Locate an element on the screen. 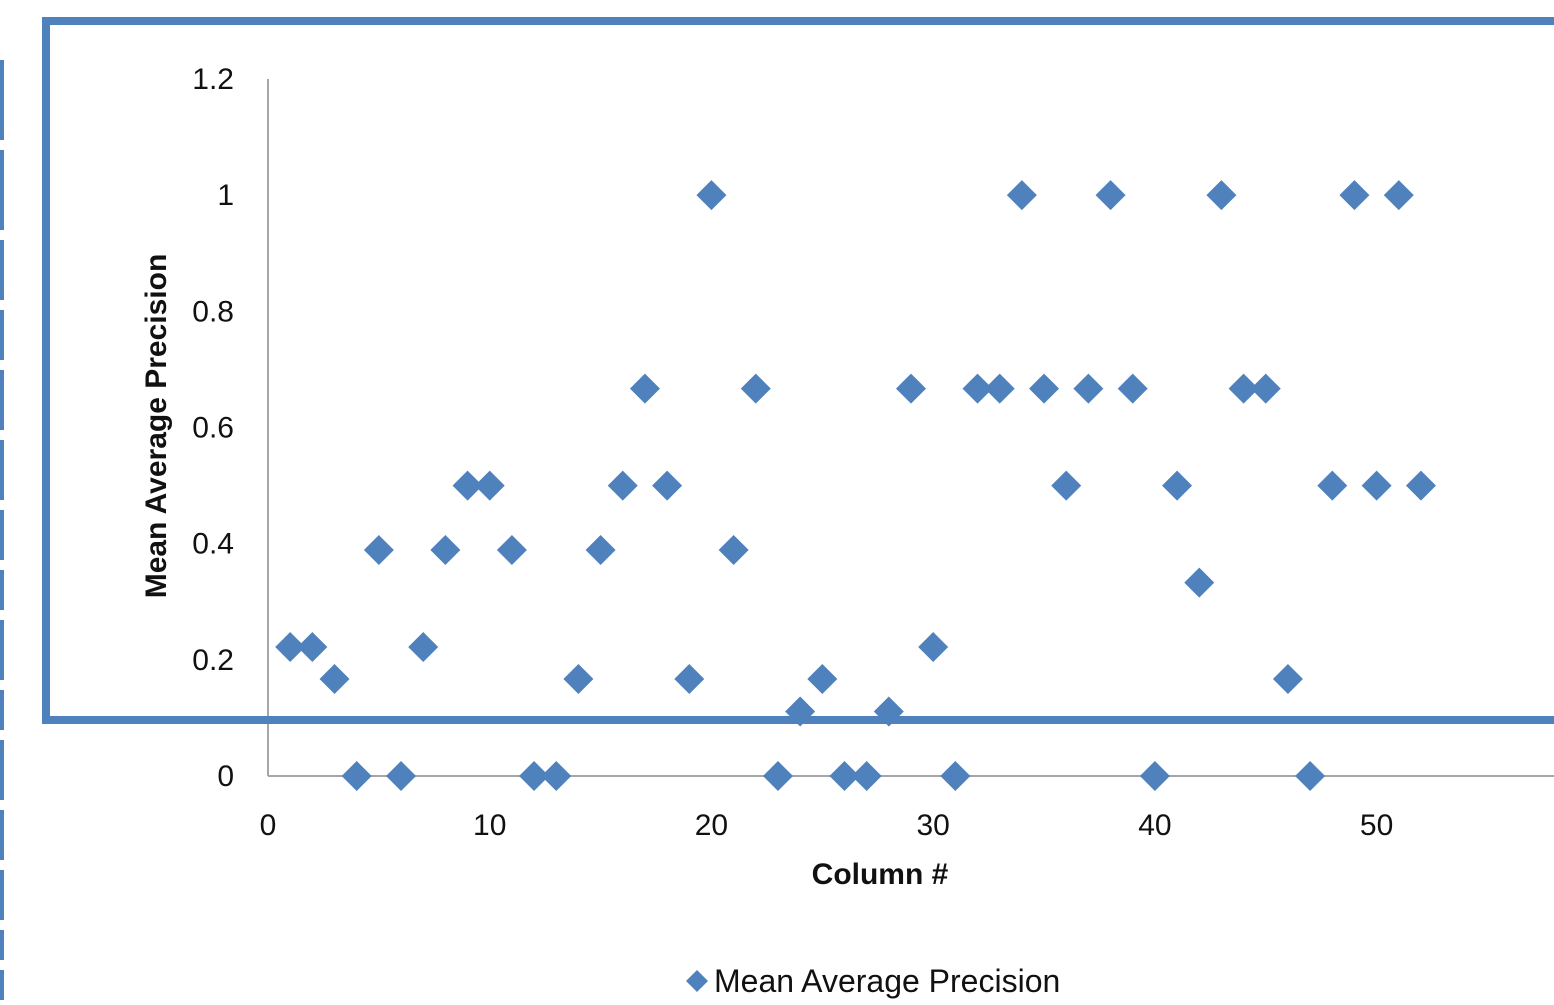  y-tick-label: 0 is located at coordinates (225, 776).